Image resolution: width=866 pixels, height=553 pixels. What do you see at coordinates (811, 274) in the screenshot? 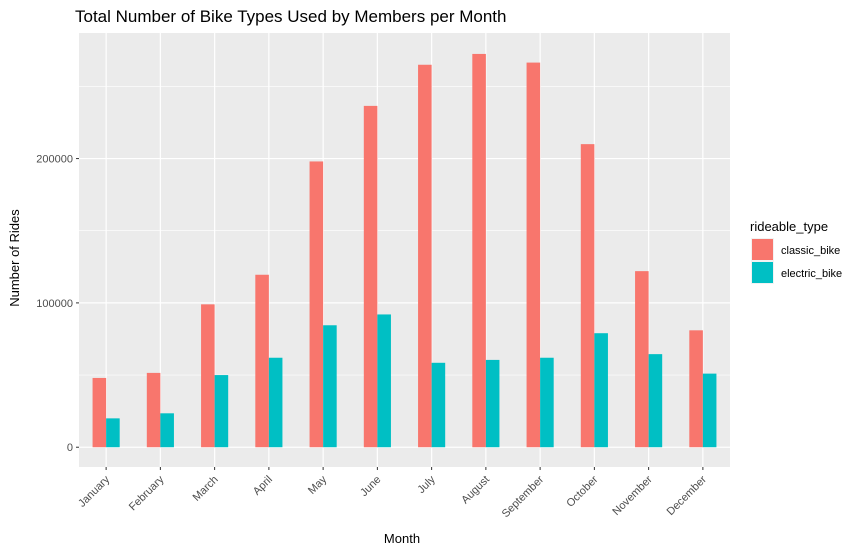
I see `legend-label-electric-bike: electric_bike` at bounding box center [811, 274].